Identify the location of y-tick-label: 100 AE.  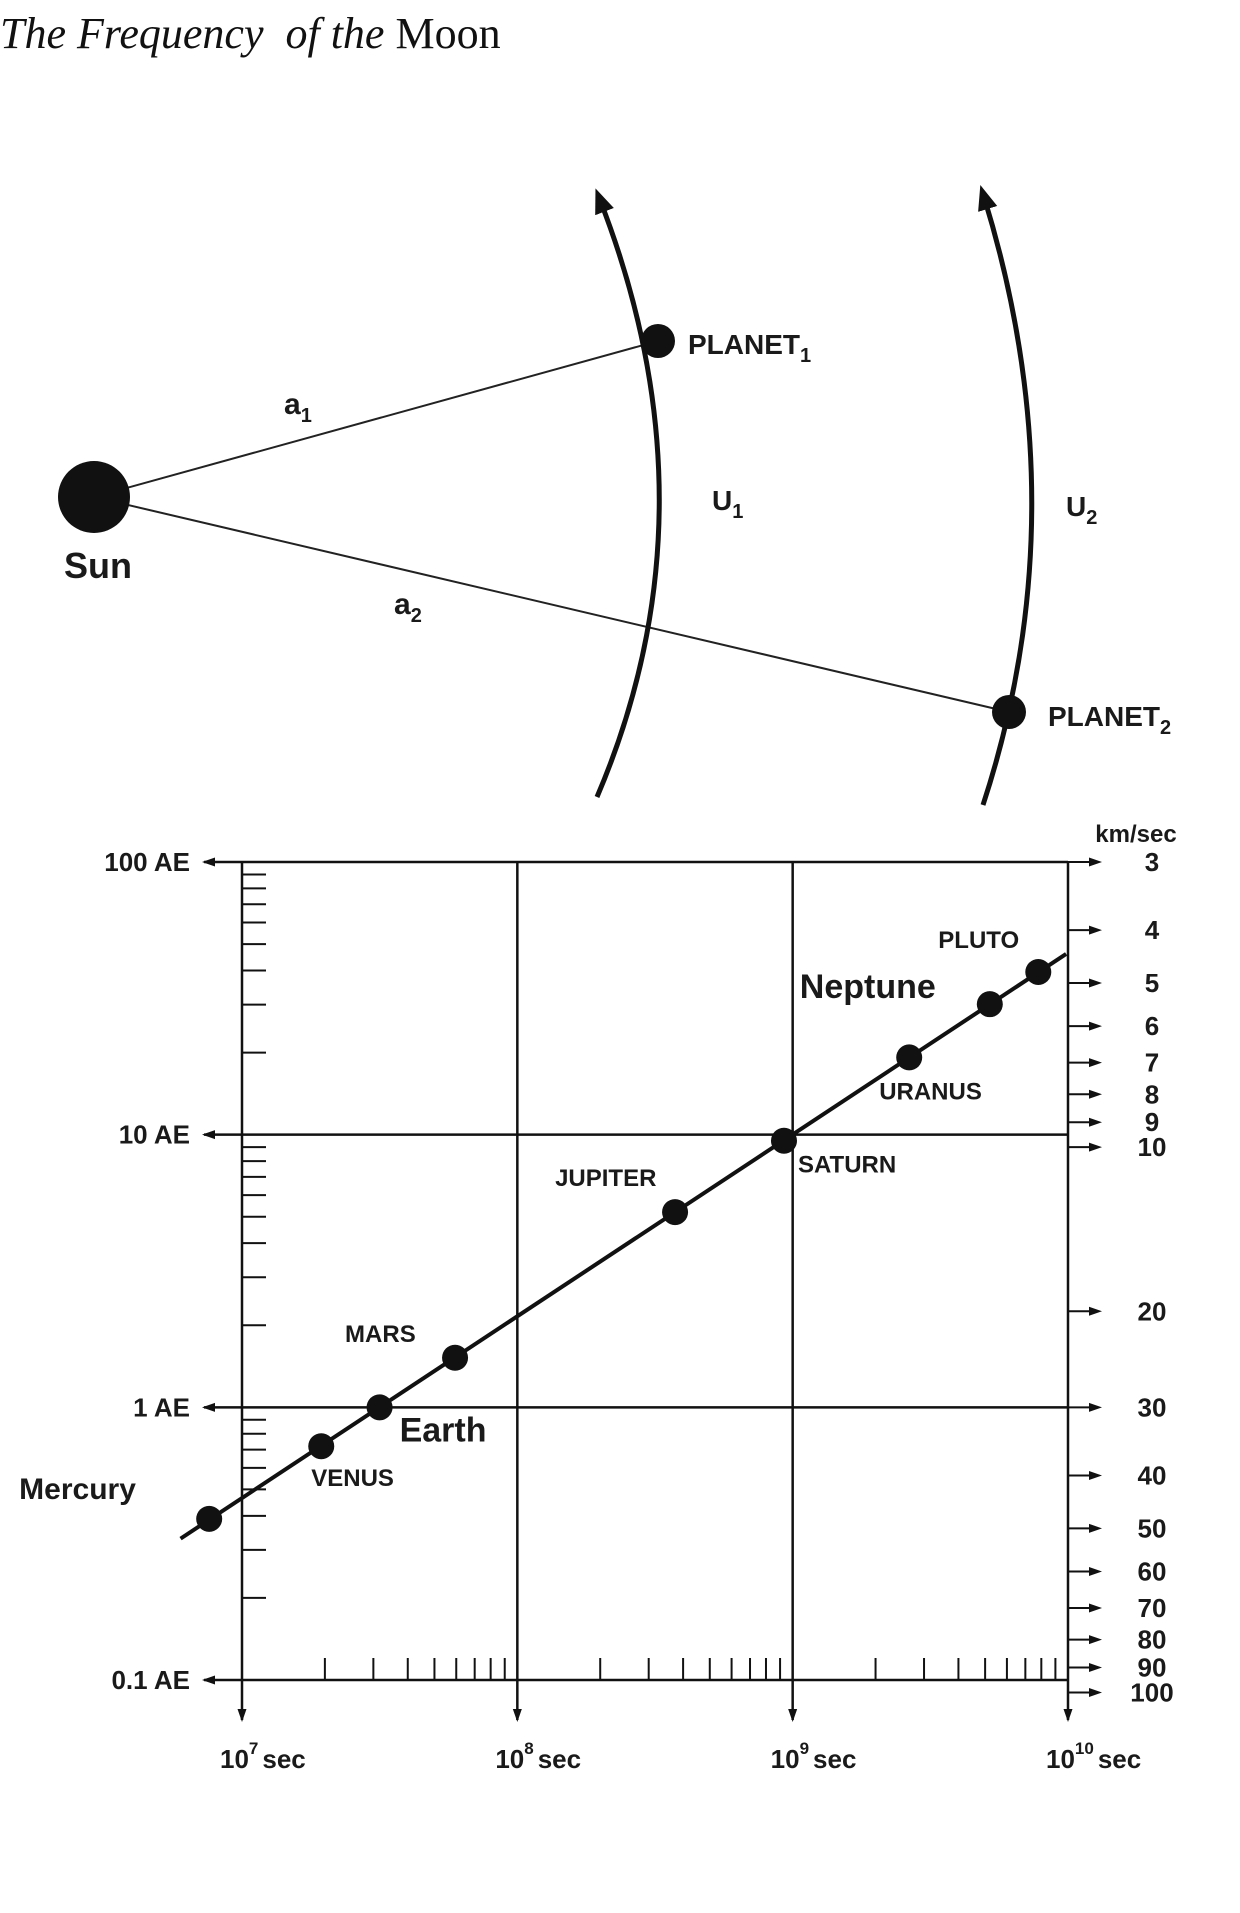
(147, 862).